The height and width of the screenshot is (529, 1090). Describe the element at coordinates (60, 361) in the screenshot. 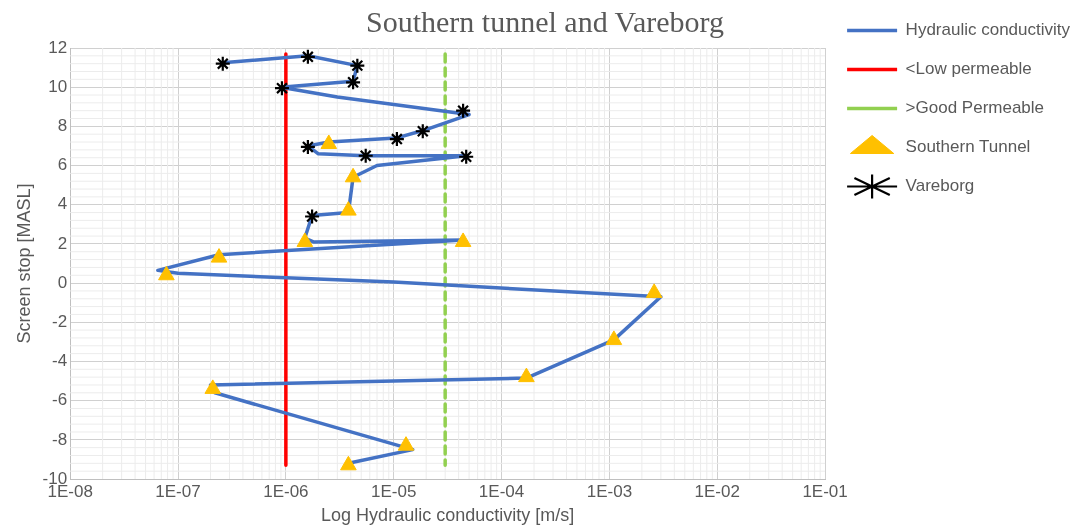

I see `y-tick-label: -4` at that location.